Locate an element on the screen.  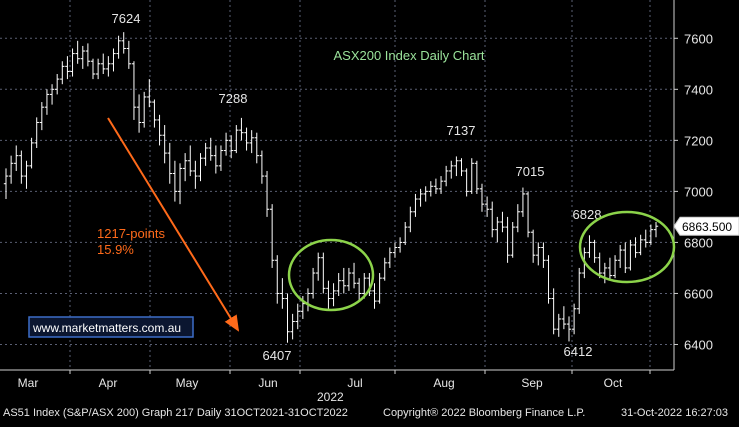
footer-timestamp: 31-Oct-2022 16:27:03 is located at coordinates (675, 413).